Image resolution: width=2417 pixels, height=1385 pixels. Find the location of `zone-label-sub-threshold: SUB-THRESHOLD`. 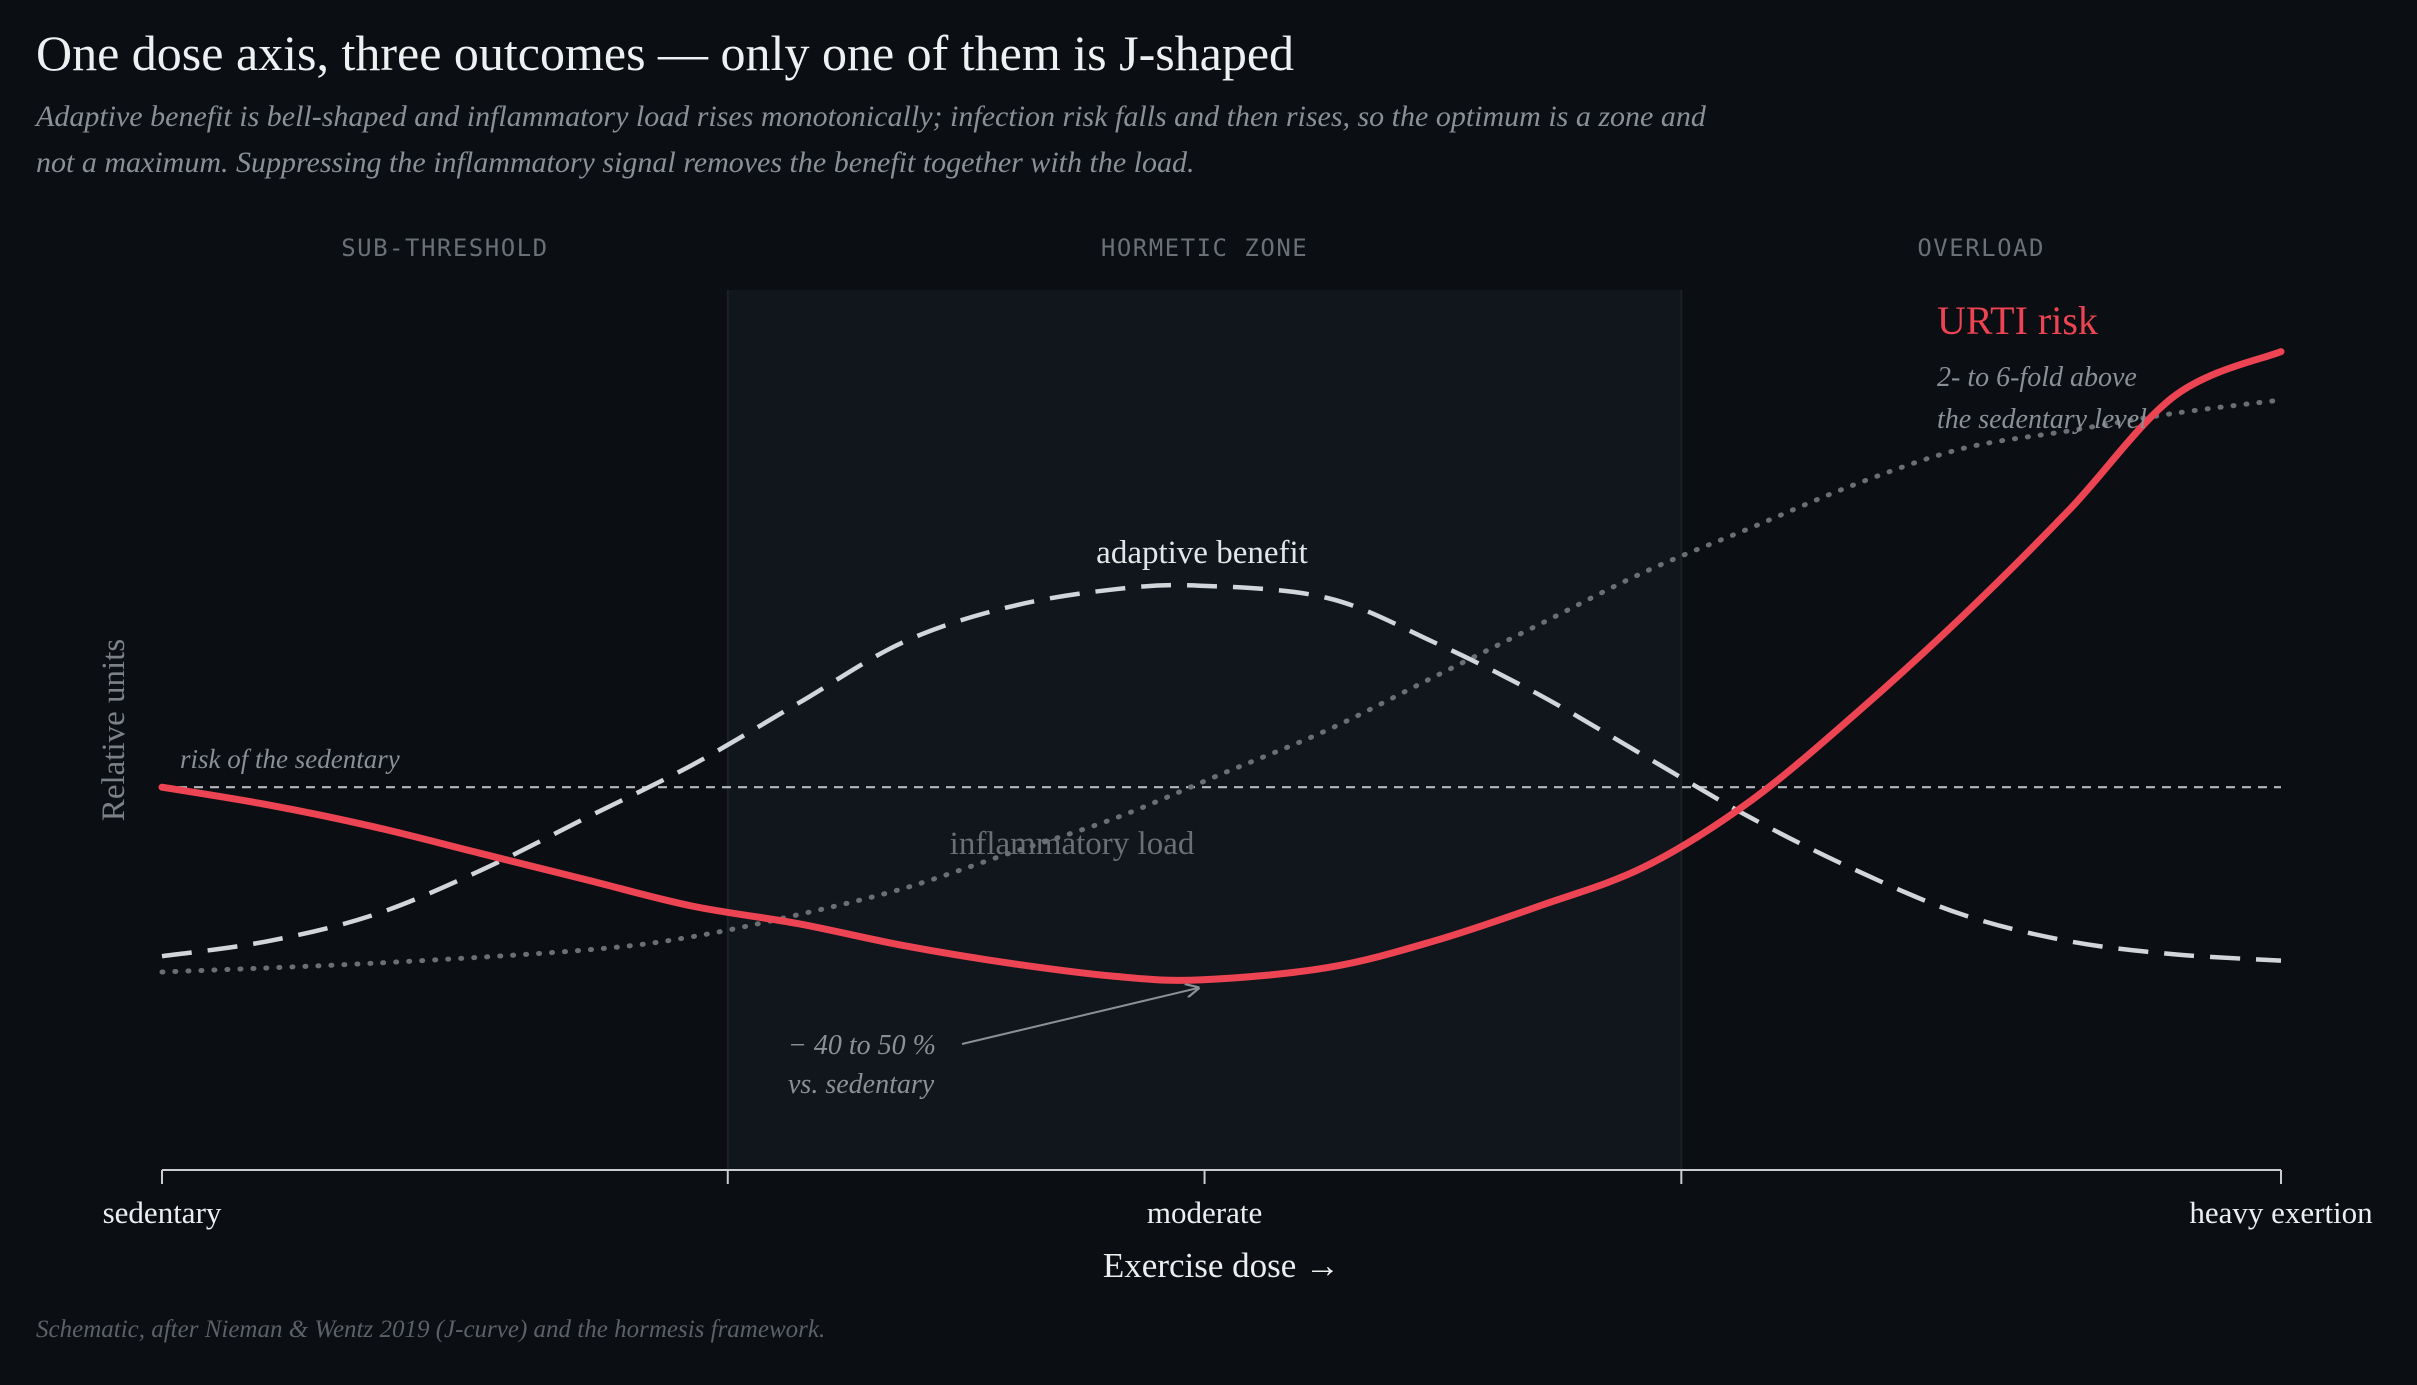

zone-label-sub-threshold: SUB-THRESHOLD is located at coordinates (444, 248).